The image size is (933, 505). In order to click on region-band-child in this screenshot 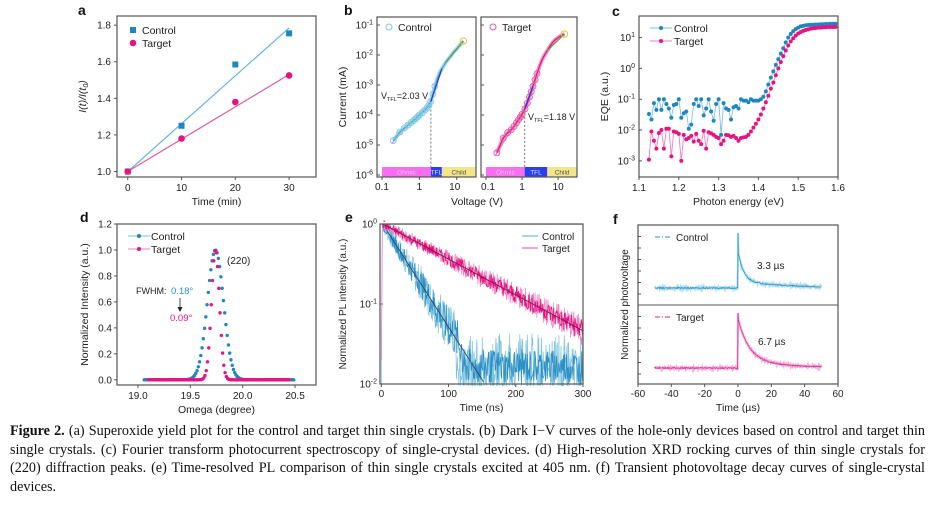, I will do `click(562, 172)`.